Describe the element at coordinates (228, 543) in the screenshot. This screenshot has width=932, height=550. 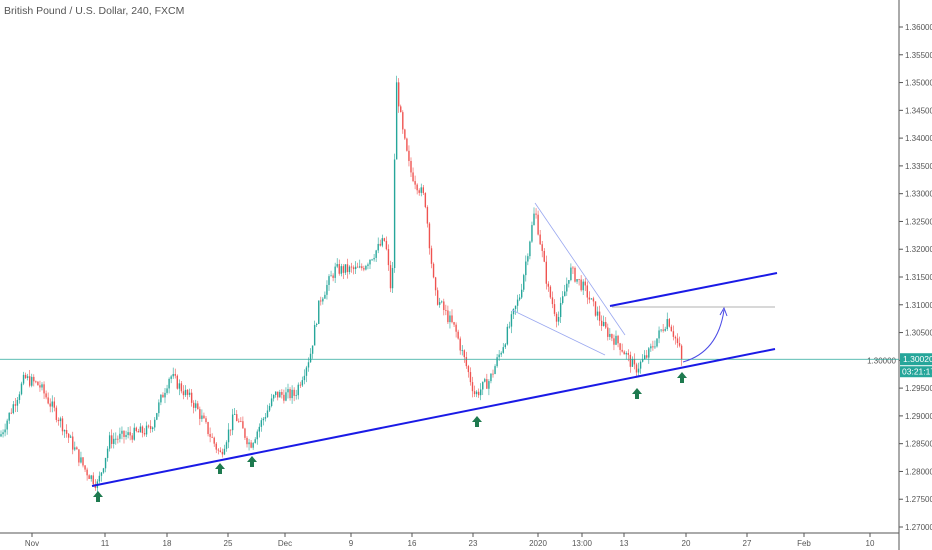
I see `time-tick-label: 25` at that location.